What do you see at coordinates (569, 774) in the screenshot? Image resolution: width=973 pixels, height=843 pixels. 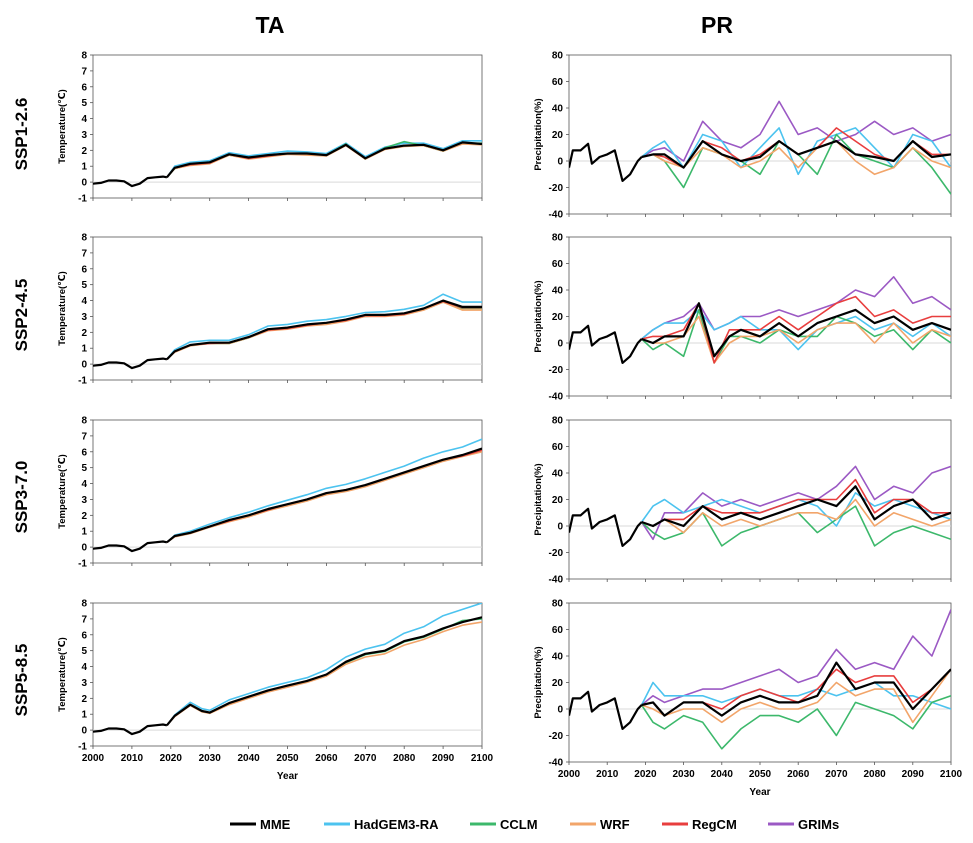 I see `x-tick-label: 2000` at bounding box center [569, 774].